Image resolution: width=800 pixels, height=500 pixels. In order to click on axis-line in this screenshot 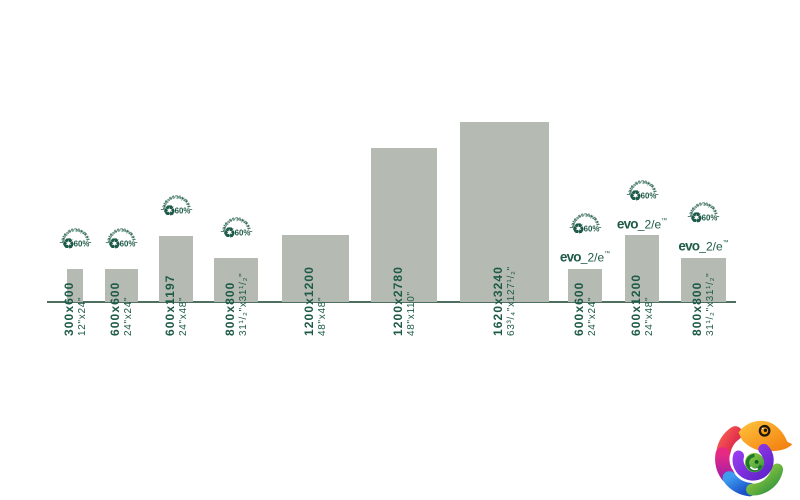, I will do `click(391, 302)`.